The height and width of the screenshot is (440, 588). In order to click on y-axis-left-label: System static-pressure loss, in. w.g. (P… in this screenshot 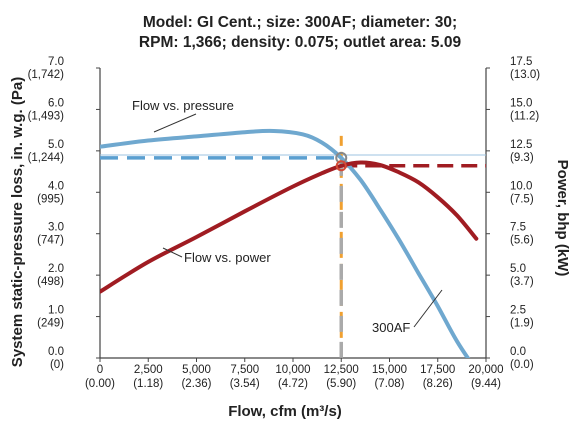, I will do `click(17, 222)`.